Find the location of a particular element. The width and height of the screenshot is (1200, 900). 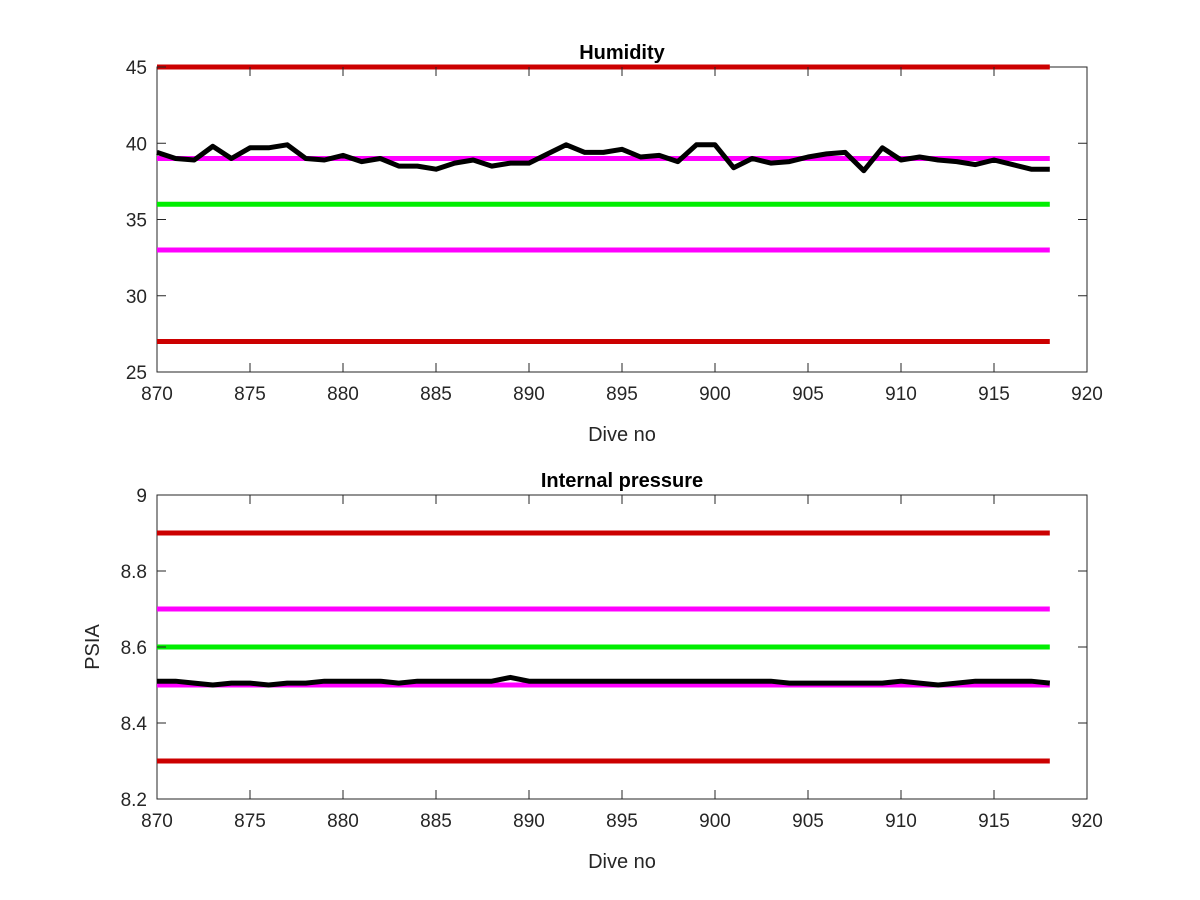

internal-pressure-x-tick-label: 880 is located at coordinates (343, 821).